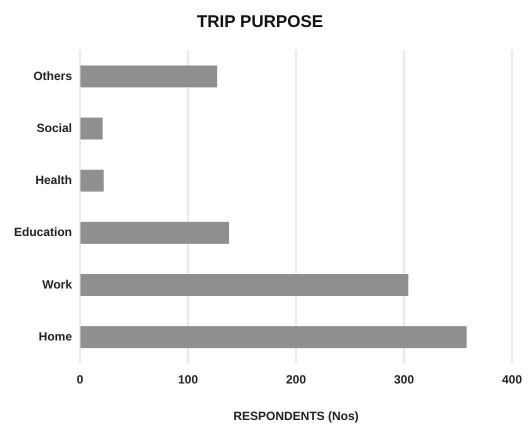 Image resolution: width=532 pixels, height=436 pixels. I want to click on y-tick-label: Others, so click(52, 75).